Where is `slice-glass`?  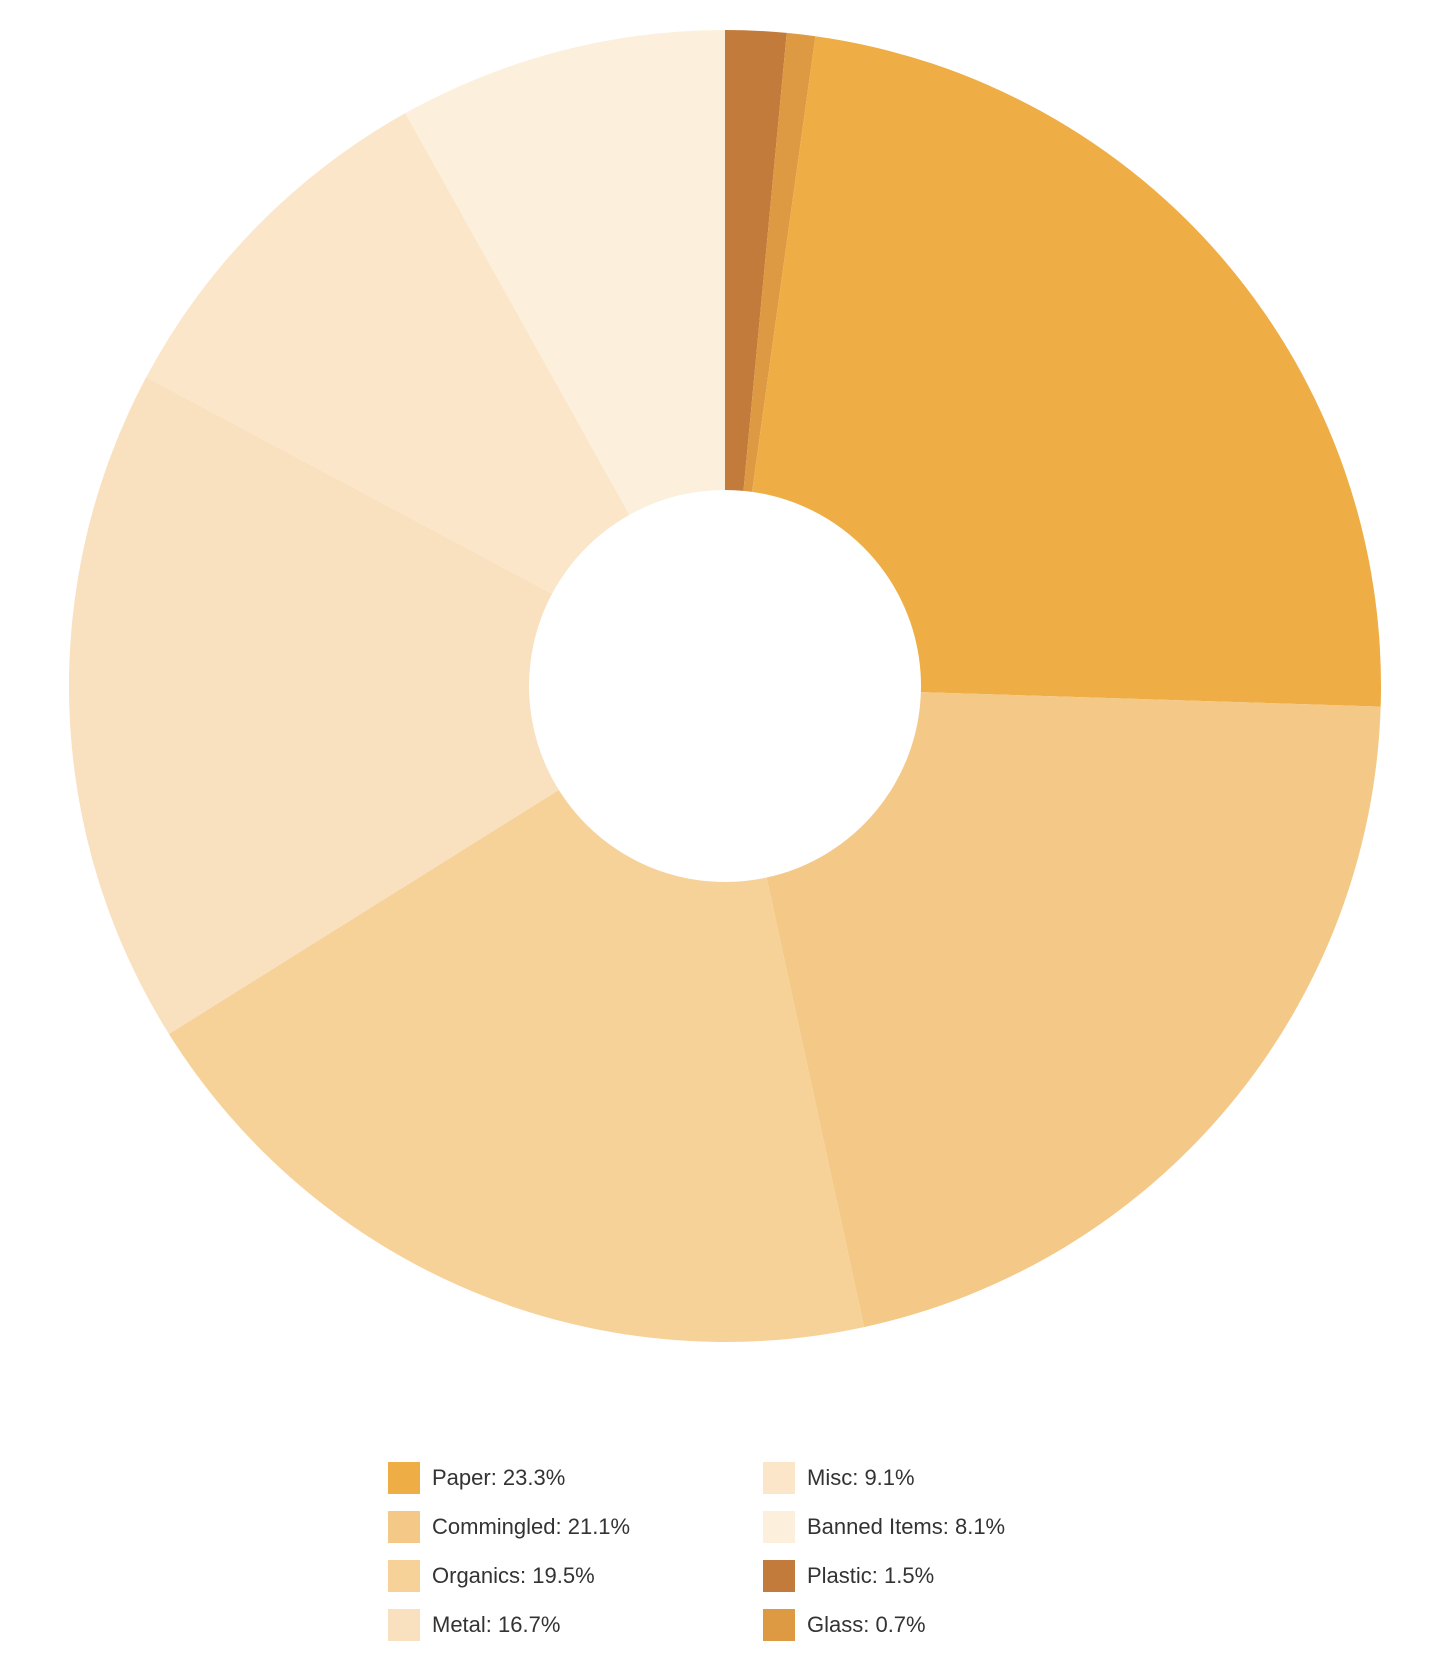 slice-glass is located at coordinates (779, 262).